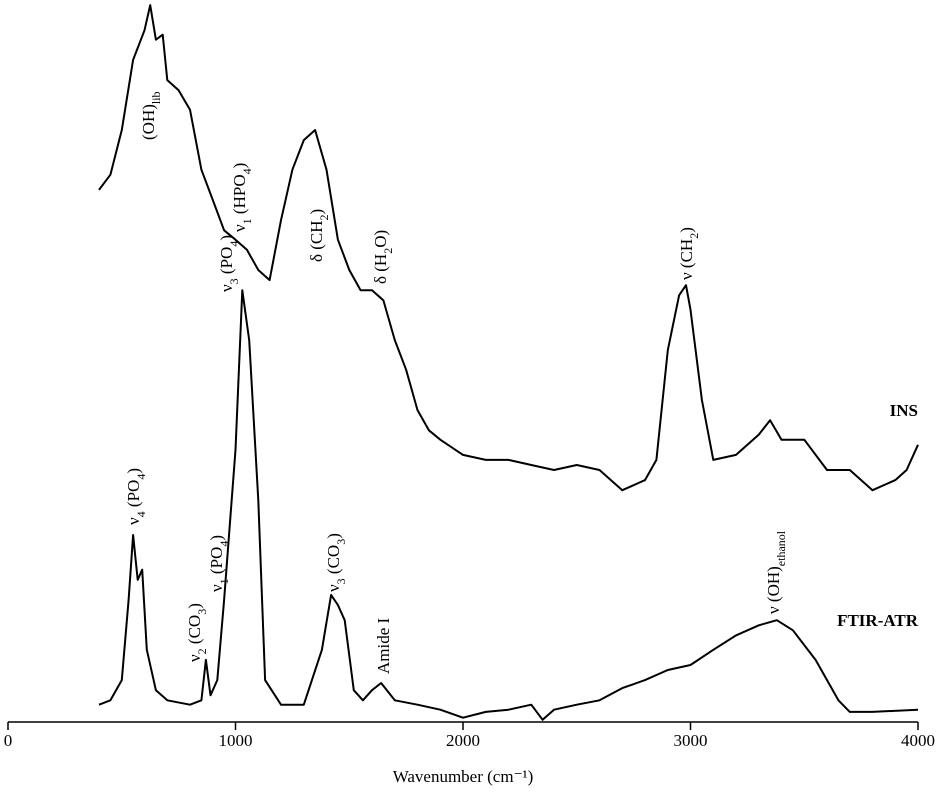 The width and height of the screenshot is (945, 798). I want to click on annotation: ν4 (PO4), so click(136, 496).